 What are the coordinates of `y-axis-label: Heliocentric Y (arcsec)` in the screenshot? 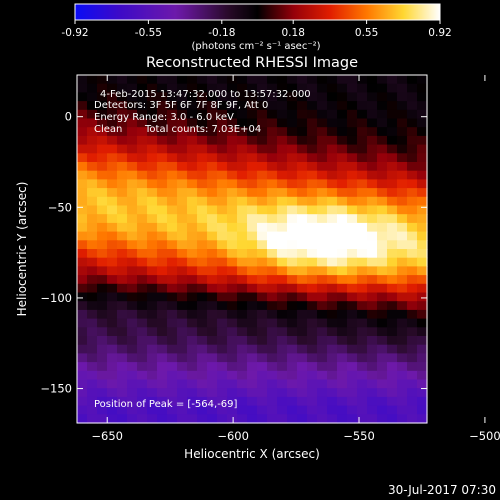 It's located at (22, 249).